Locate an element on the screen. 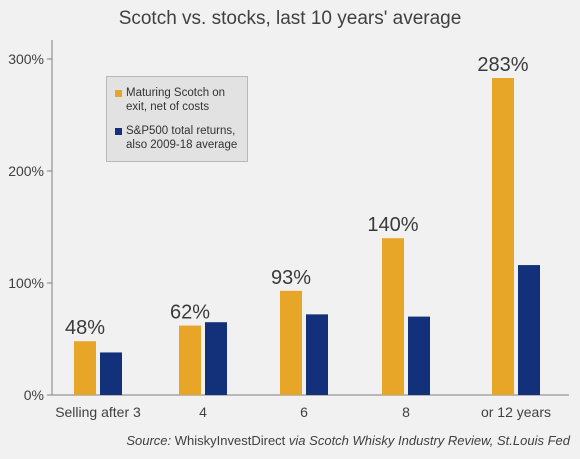  data-label: 62% is located at coordinates (190, 313).